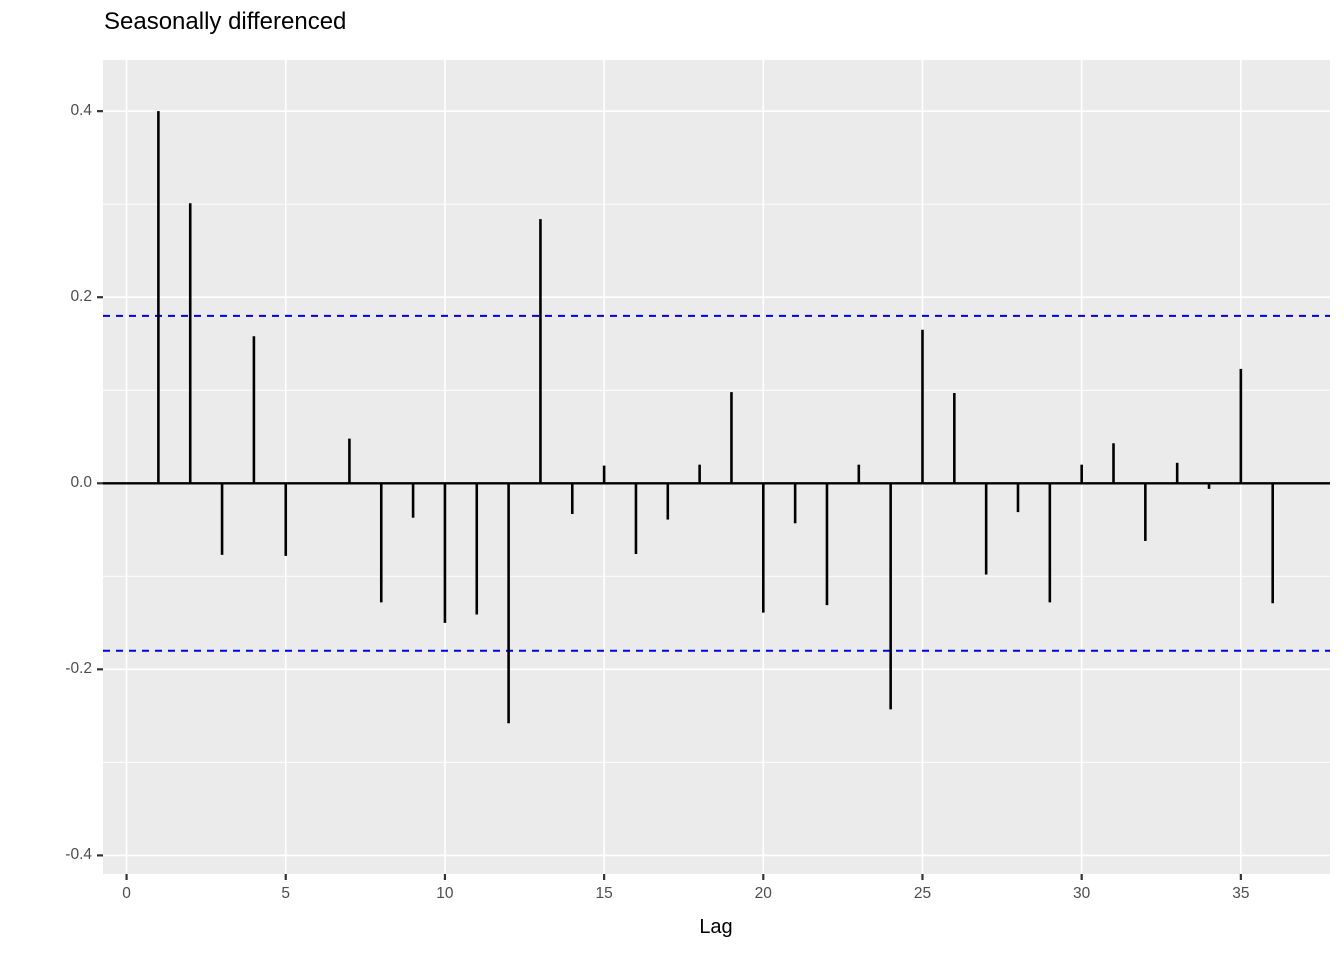 Image resolution: width=1344 pixels, height=960 pixels. I want to click on x-axis-title: Lag, so click(716, 927).